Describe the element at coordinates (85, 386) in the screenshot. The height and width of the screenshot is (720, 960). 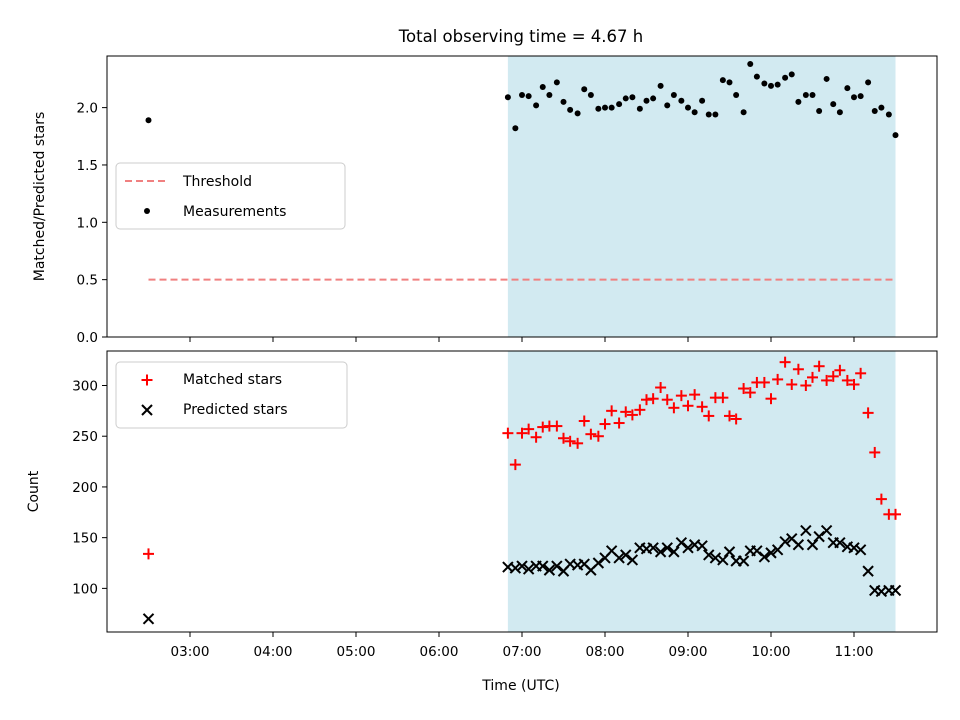
I see `y-tick-label: 300` at that location.